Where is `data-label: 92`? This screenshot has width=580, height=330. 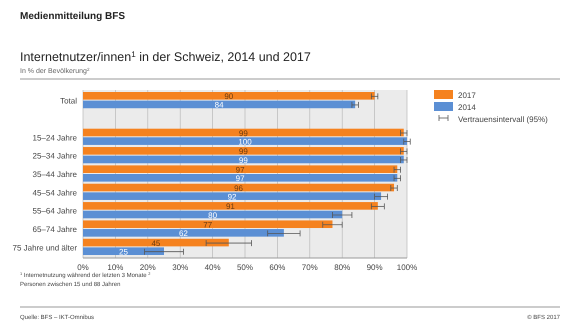 data-label: 92 is located at coordinates (233, 197).